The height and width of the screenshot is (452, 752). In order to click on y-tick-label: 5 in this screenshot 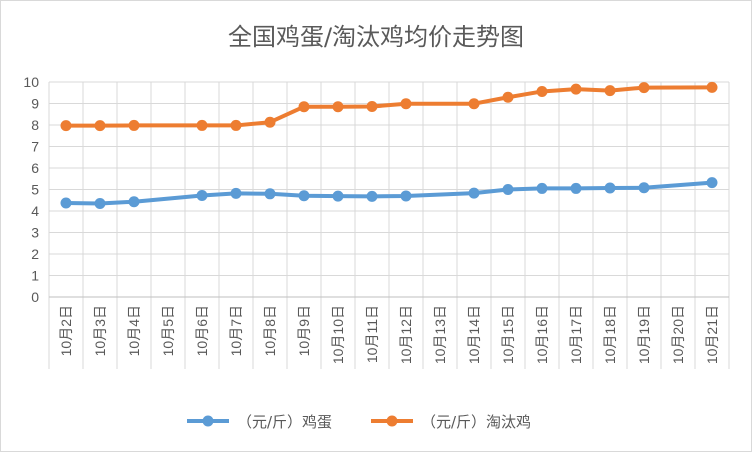, I will do `click(35, 190)`.